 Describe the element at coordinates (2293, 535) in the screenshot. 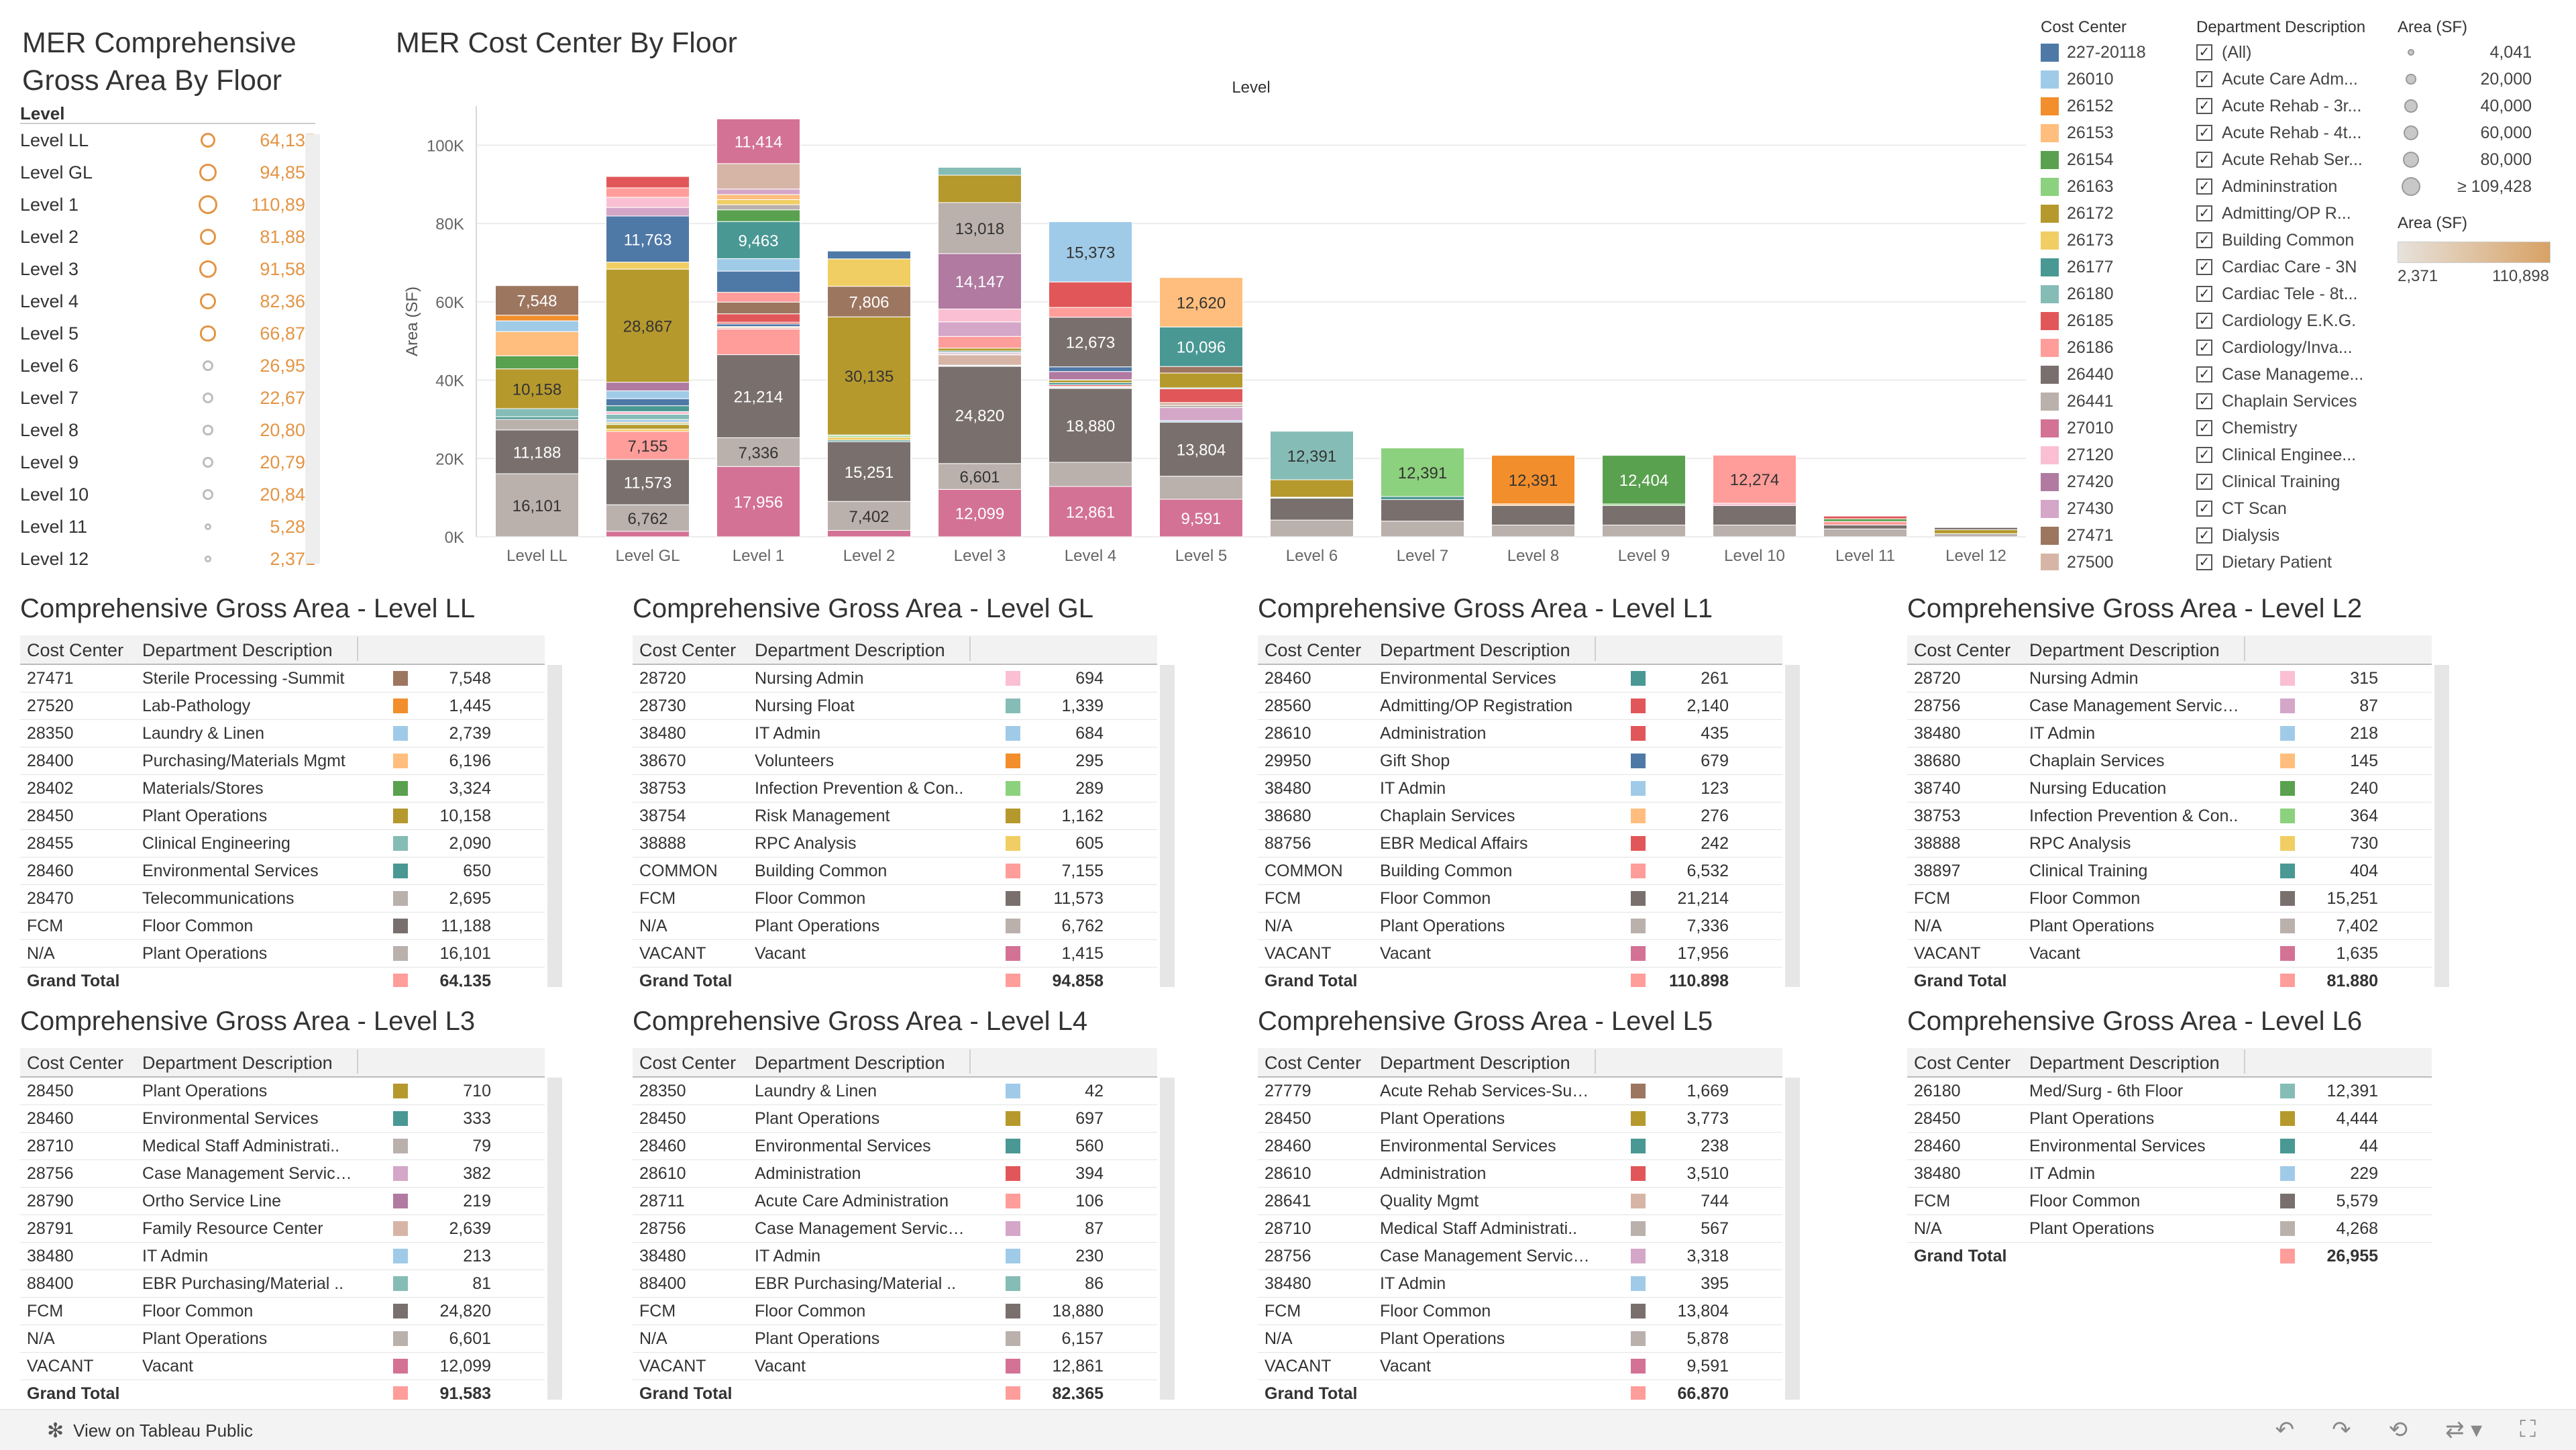

I see `department-filter-item: ✓ Dialysis` at that location.